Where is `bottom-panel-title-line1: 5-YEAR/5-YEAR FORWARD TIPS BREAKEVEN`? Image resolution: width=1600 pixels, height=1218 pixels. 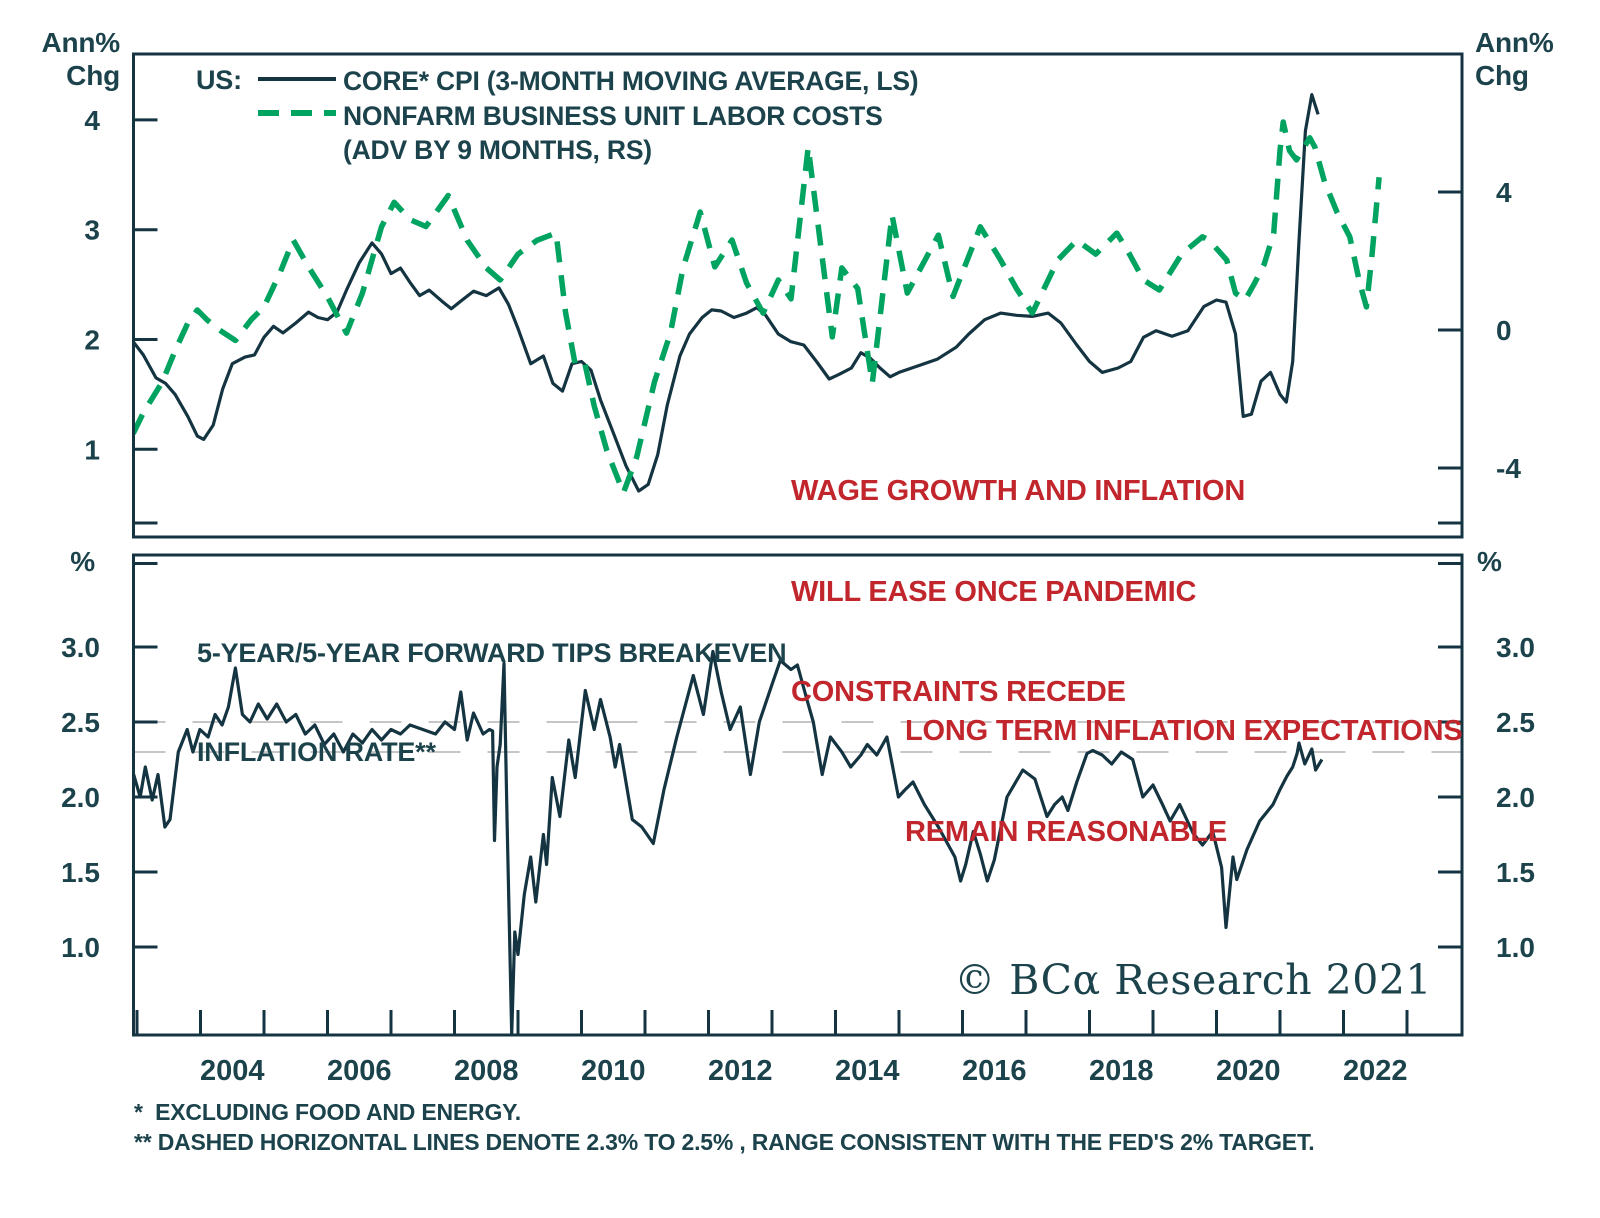 bottom-panel-title-line1: 5-YEAR/5-YEAR FORWARD TIPS BREAKEVEN is located at coordinates (492, 653).